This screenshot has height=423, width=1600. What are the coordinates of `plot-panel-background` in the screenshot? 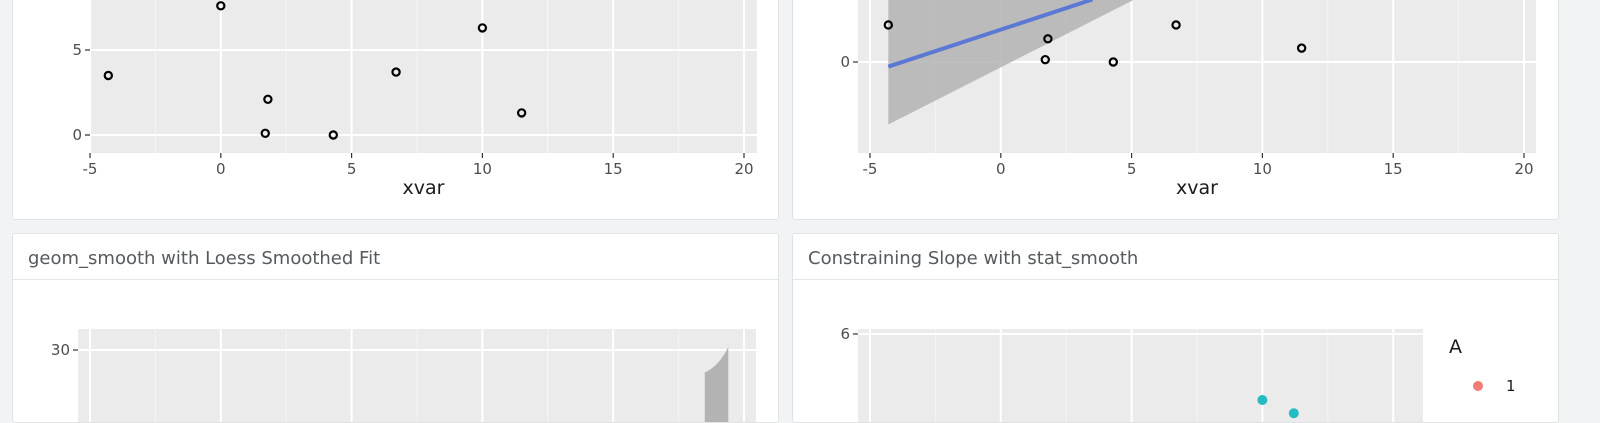 It's located at (1140, 375).